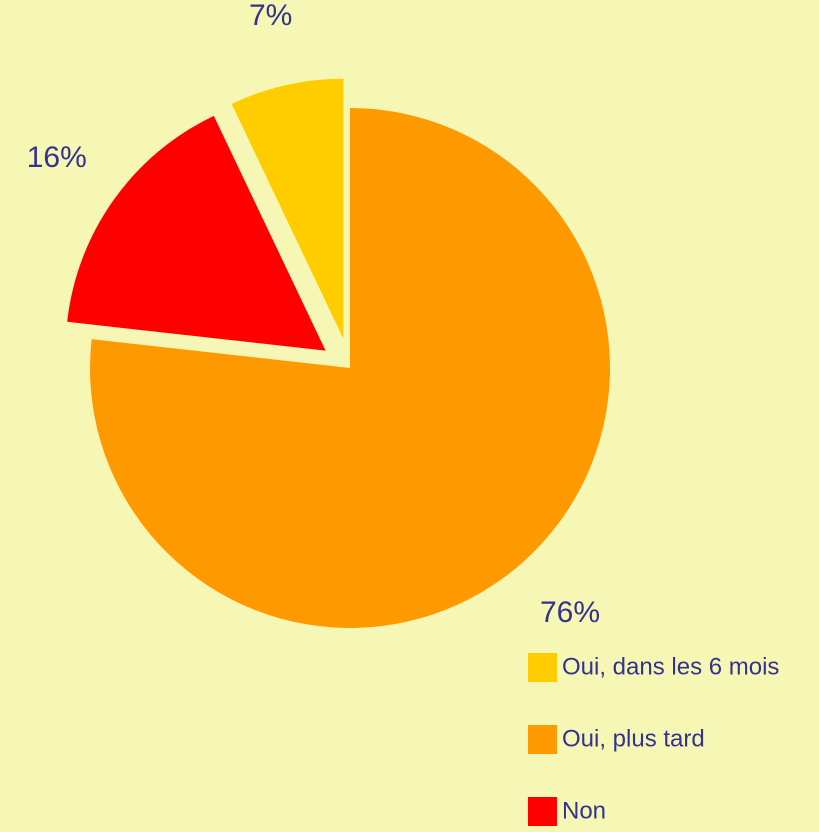 The image size is (819, 832). Describe the element at coordinates (270, 16) in the screenshot. I see `slice-label: 7%` at that location.